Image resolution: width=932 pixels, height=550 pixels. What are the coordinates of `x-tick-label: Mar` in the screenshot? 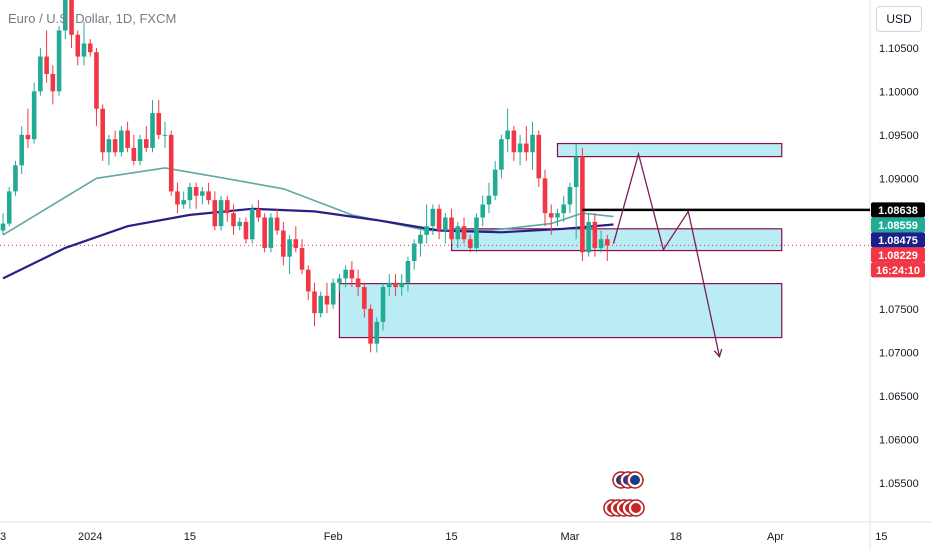 It's located at (569, 537).